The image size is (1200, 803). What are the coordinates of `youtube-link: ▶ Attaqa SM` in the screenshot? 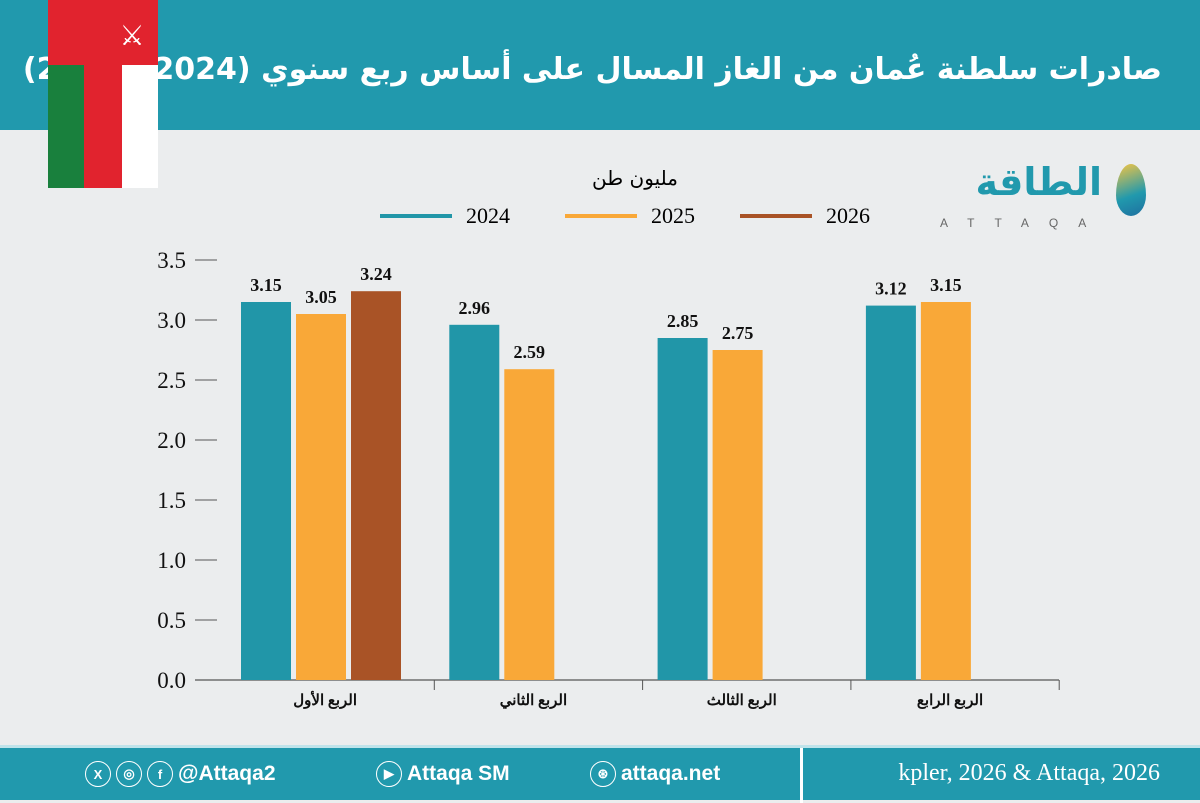 It's located at (443, 774).